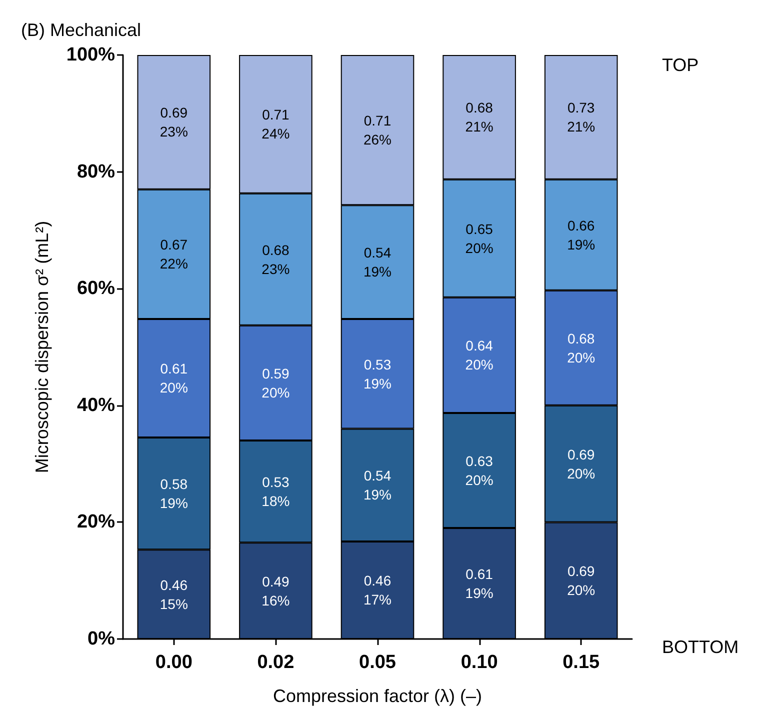 This screenshot has width=765, height=723. I want to click on text: BOTTOM, so click(700, 647).